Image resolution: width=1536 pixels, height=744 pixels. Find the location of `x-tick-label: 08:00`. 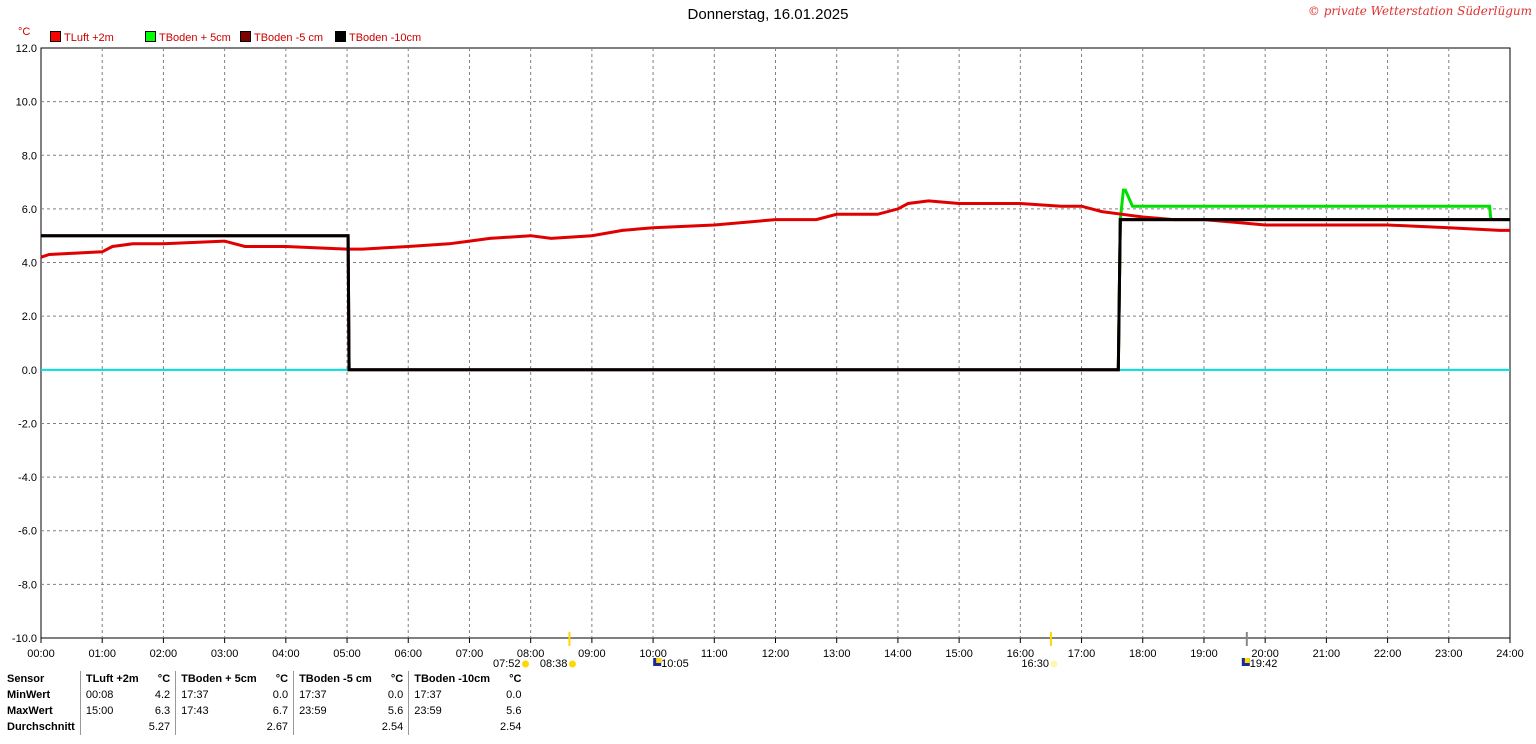

x-tick-label: 08:00 is located at coordinates (531, 654).